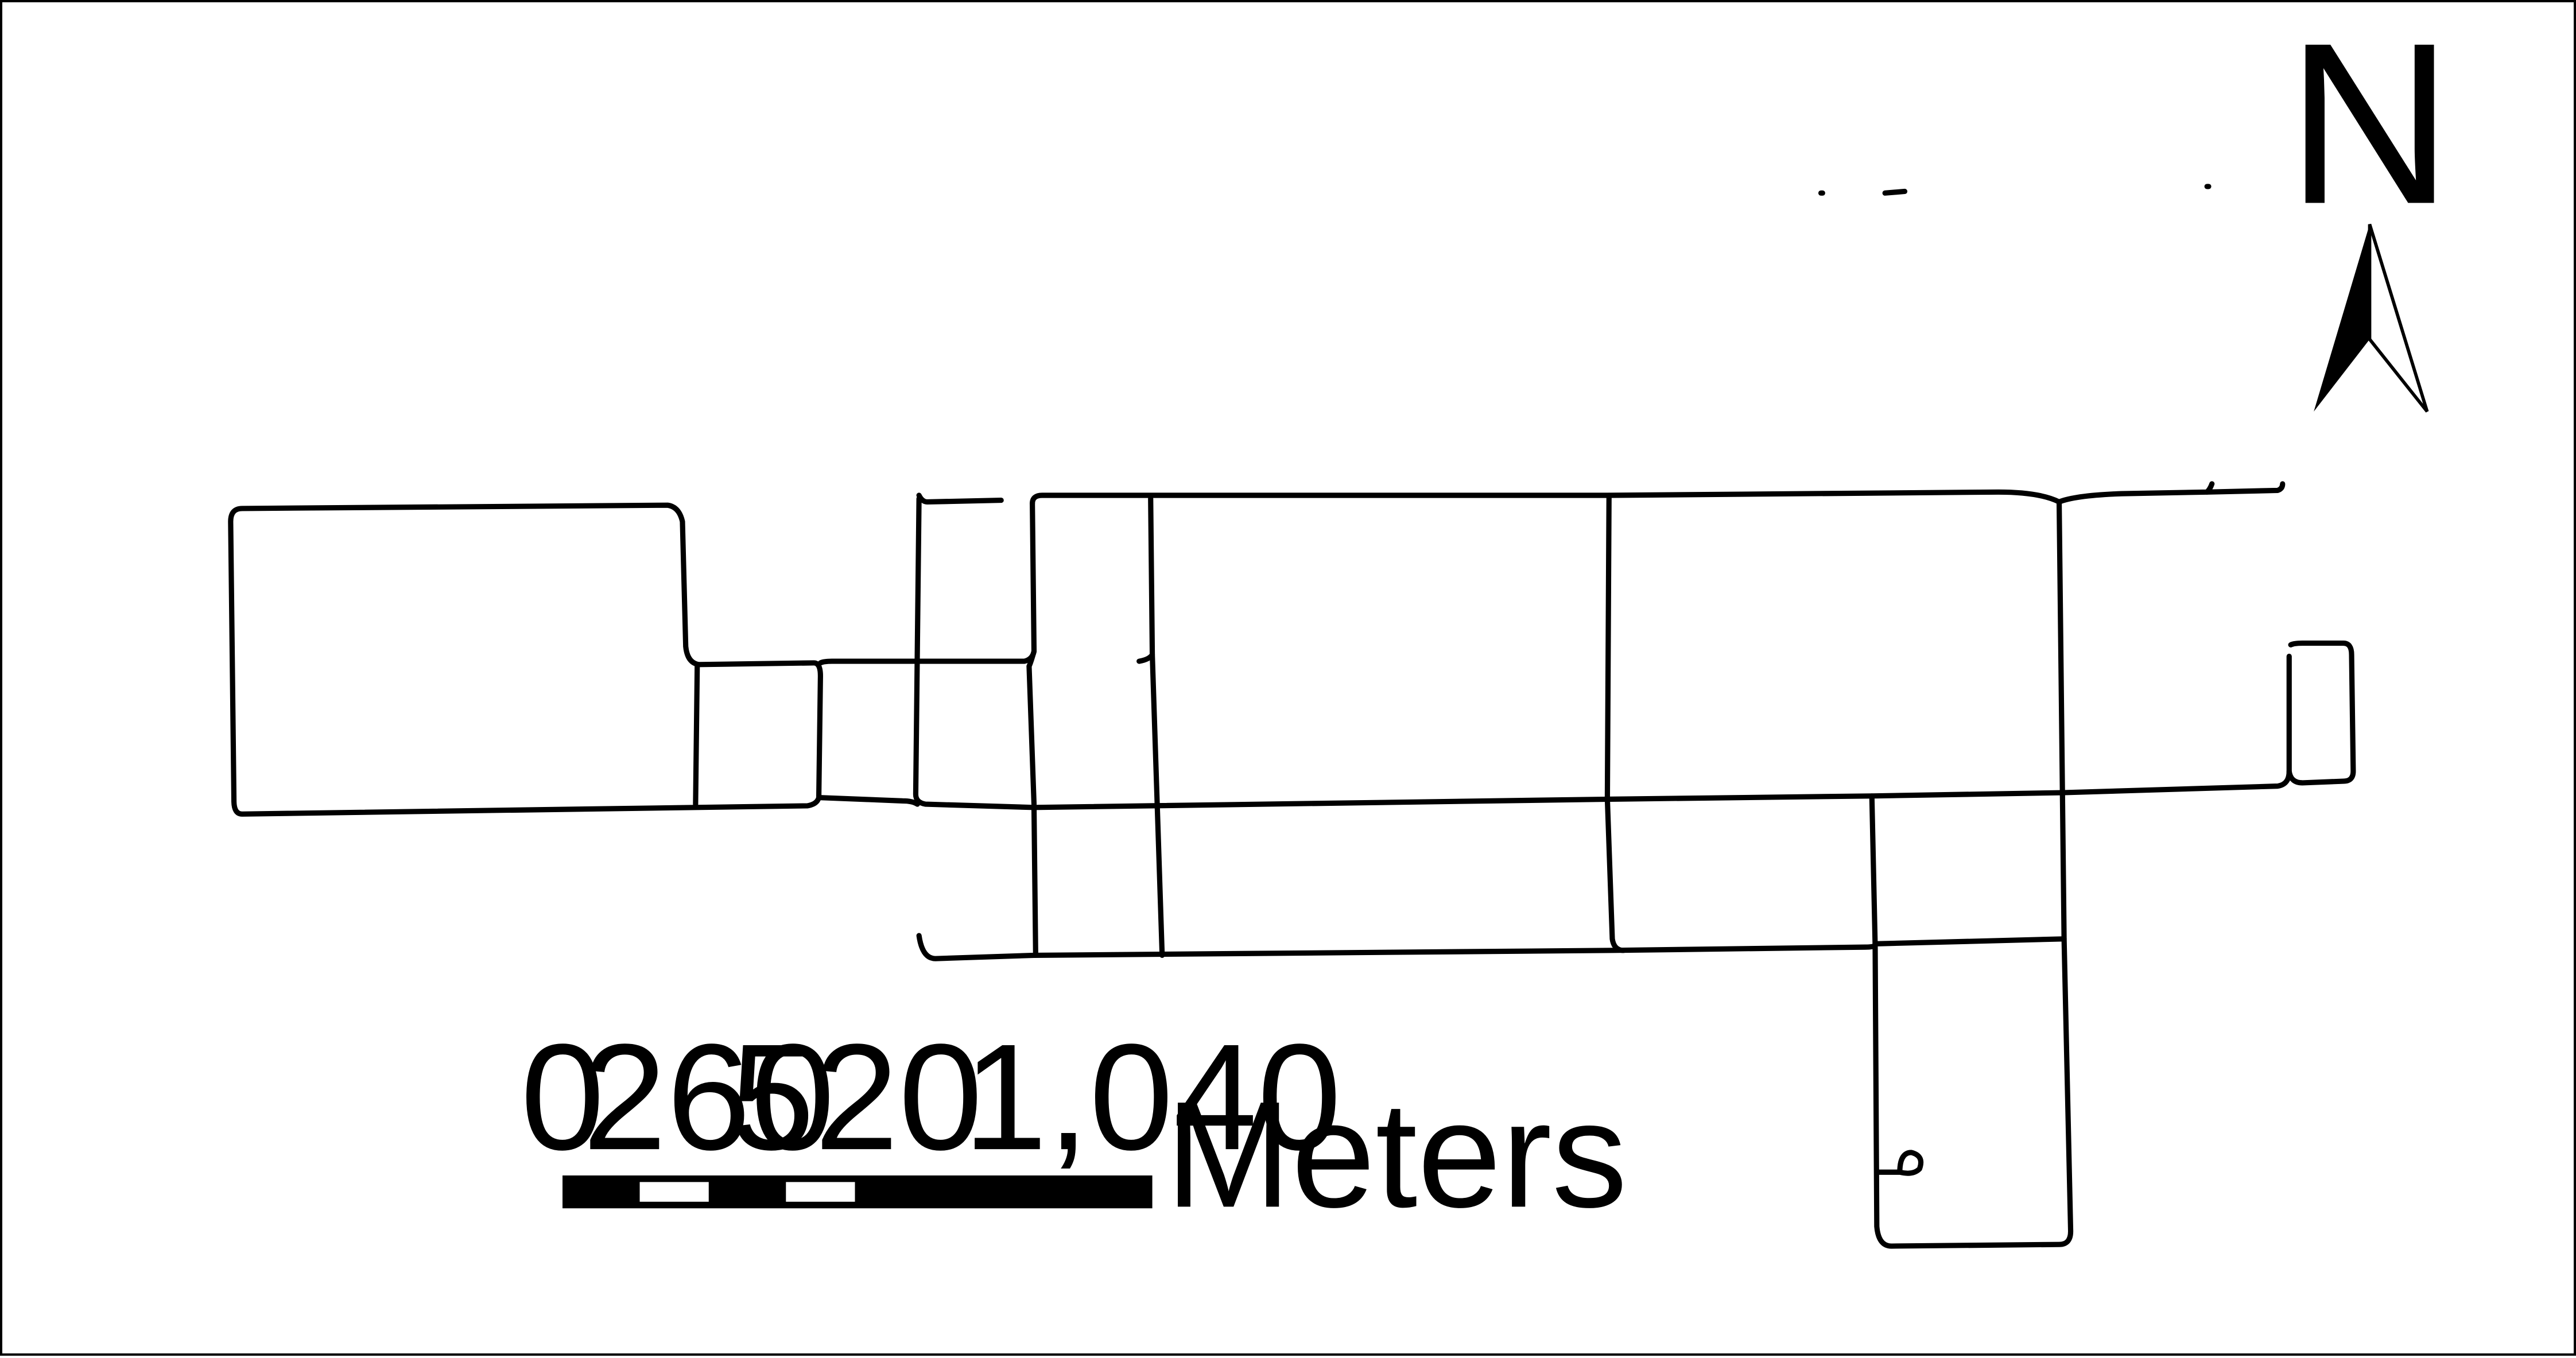 Image resolution: width=2576 pixels, height=1358 pixels. I want to click on road-south-east-block, so click(1971, 1021).